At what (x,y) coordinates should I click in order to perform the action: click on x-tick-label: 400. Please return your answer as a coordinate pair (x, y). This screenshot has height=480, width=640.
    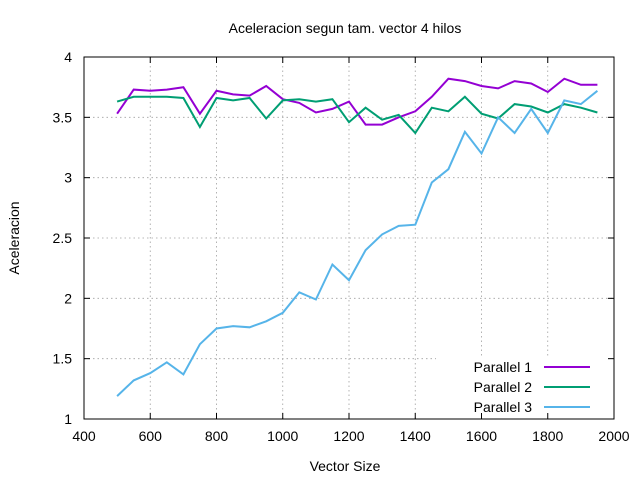
    Looking at the image, I should click on (84, 436).